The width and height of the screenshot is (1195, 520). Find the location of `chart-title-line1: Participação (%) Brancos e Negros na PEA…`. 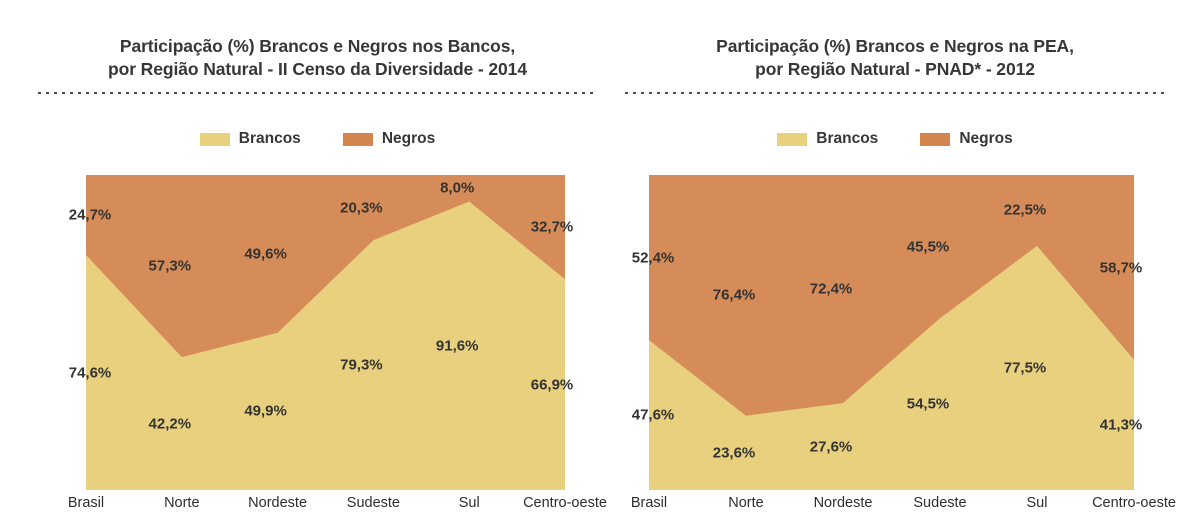

chart-title-line1: Participação (%) Brancos e Negros na PEA… is located at coordinates (895, 46).